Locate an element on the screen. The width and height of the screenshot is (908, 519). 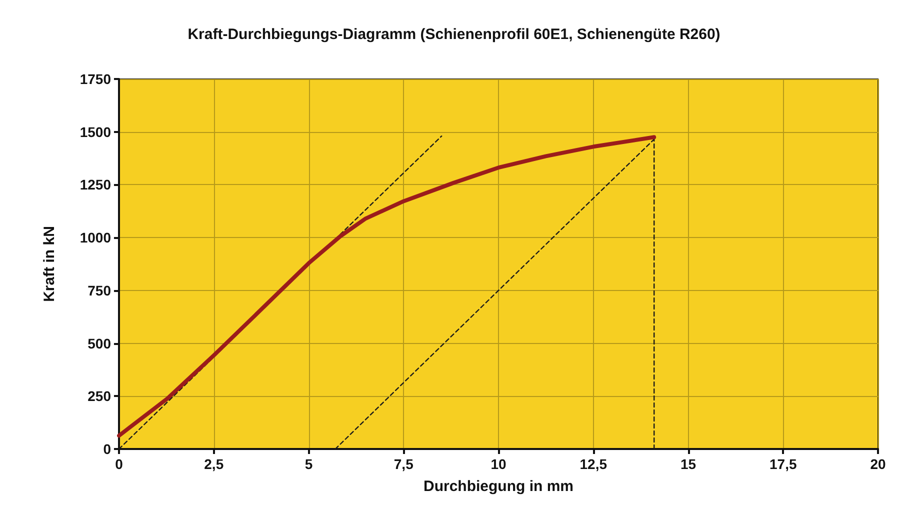
x-tick-label: 17,5 is located at coordinates (783, 464).